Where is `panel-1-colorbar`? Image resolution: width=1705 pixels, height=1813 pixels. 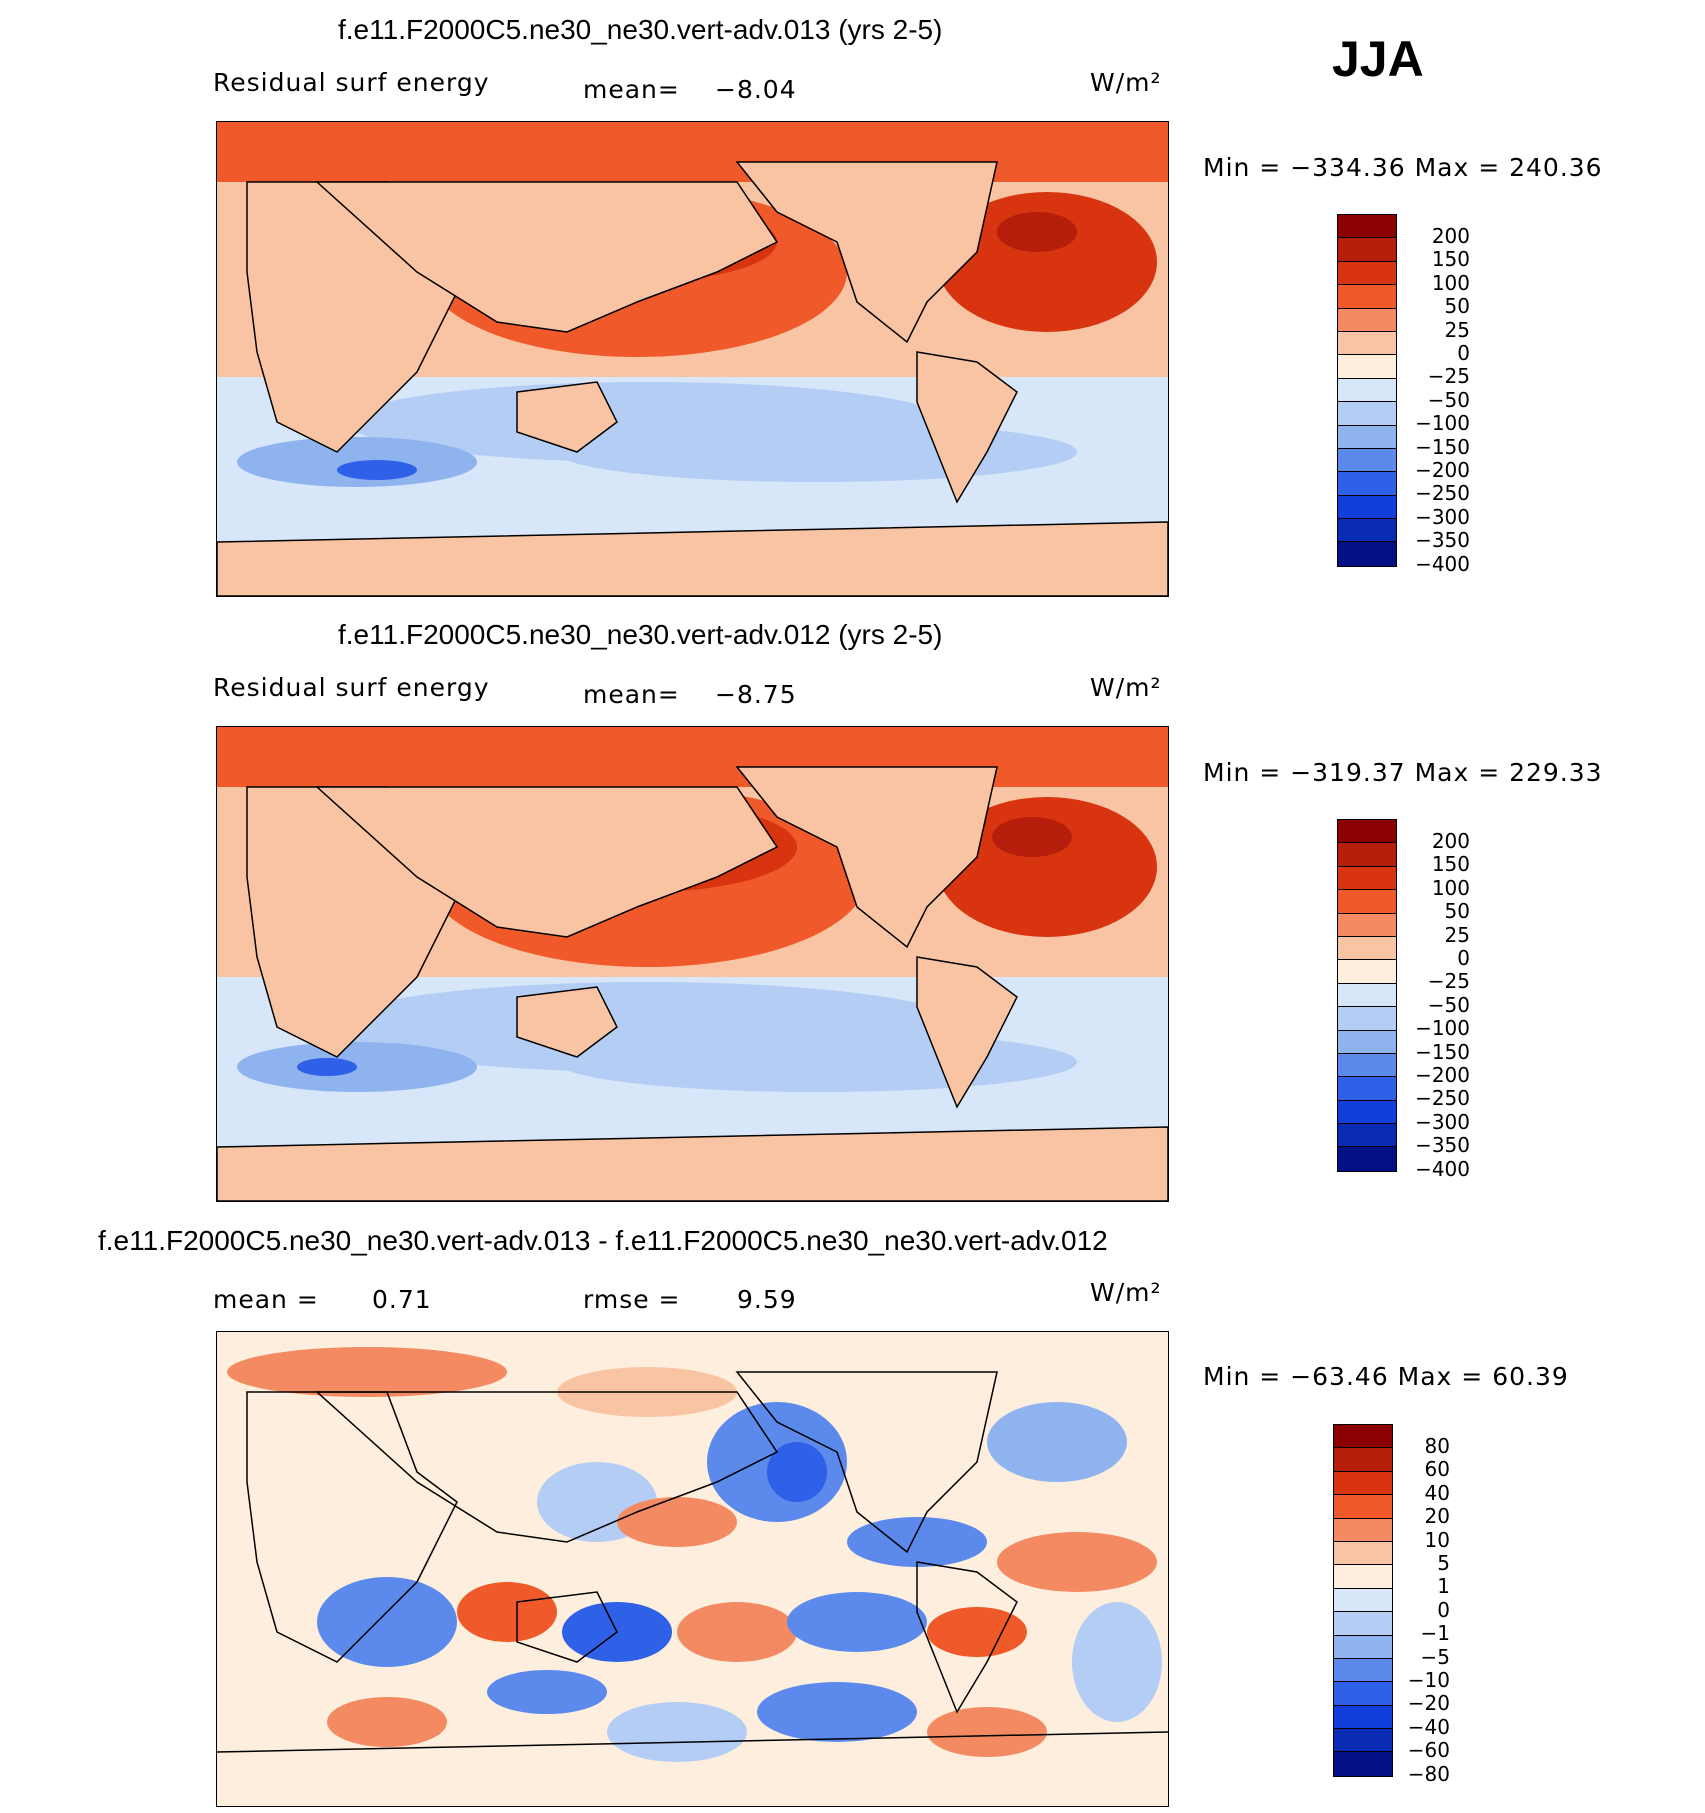 panel-1-colorbar is located at coordinates (1367, 390).